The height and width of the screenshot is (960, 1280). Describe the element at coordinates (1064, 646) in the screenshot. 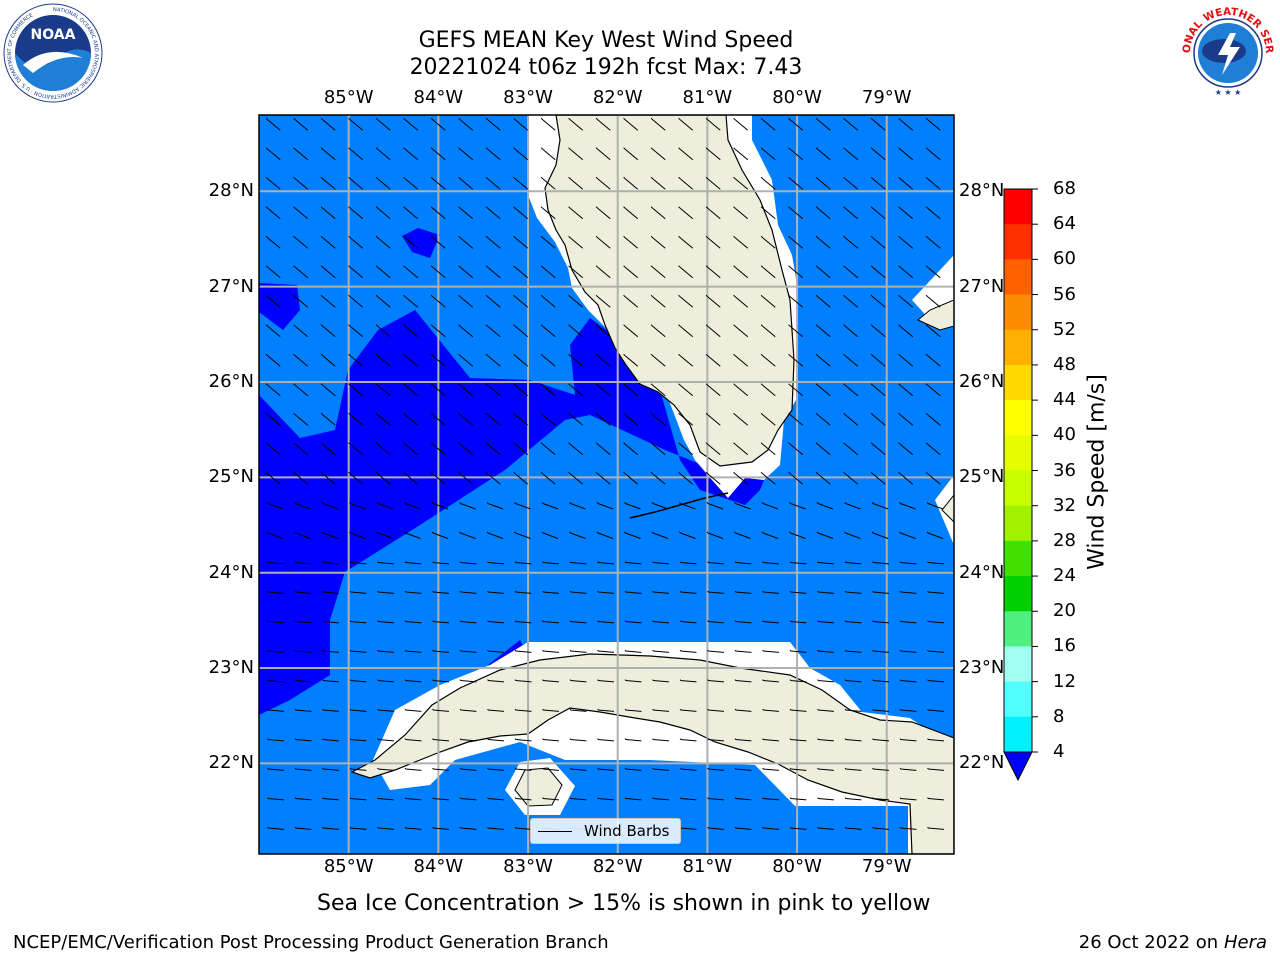

I see `colorbar-tick-label: 16` at that location.